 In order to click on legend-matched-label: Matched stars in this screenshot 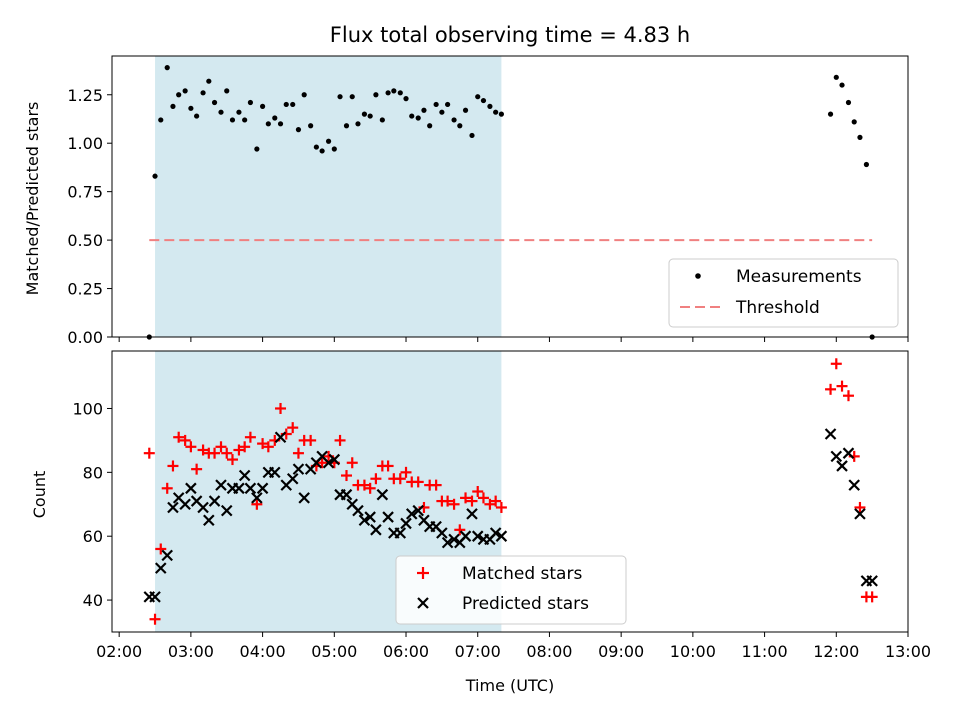, I will do `click(522, 574)`.